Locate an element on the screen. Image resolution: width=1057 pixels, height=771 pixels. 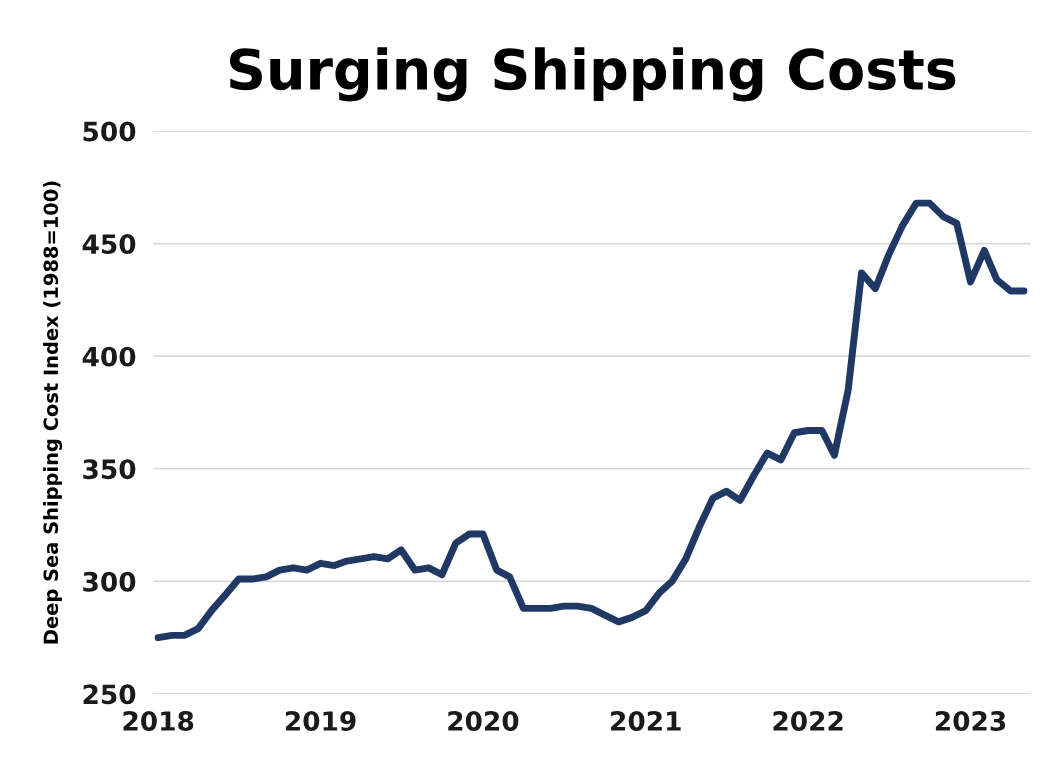
x-tick-label: 2023 is located at coordinates (970, 721).